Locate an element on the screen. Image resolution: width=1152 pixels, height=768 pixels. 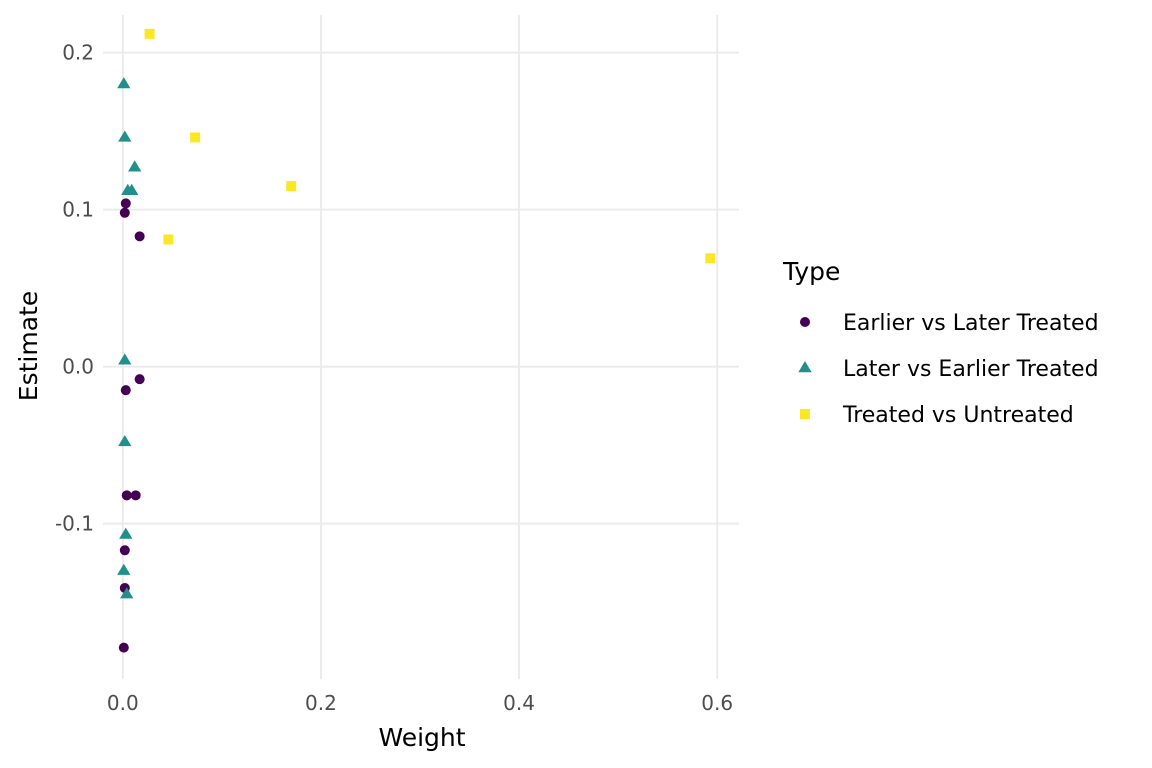
x-axis-ticks: 0.0 0.2 0.4 0.6 is located at coordinates (420, 703).